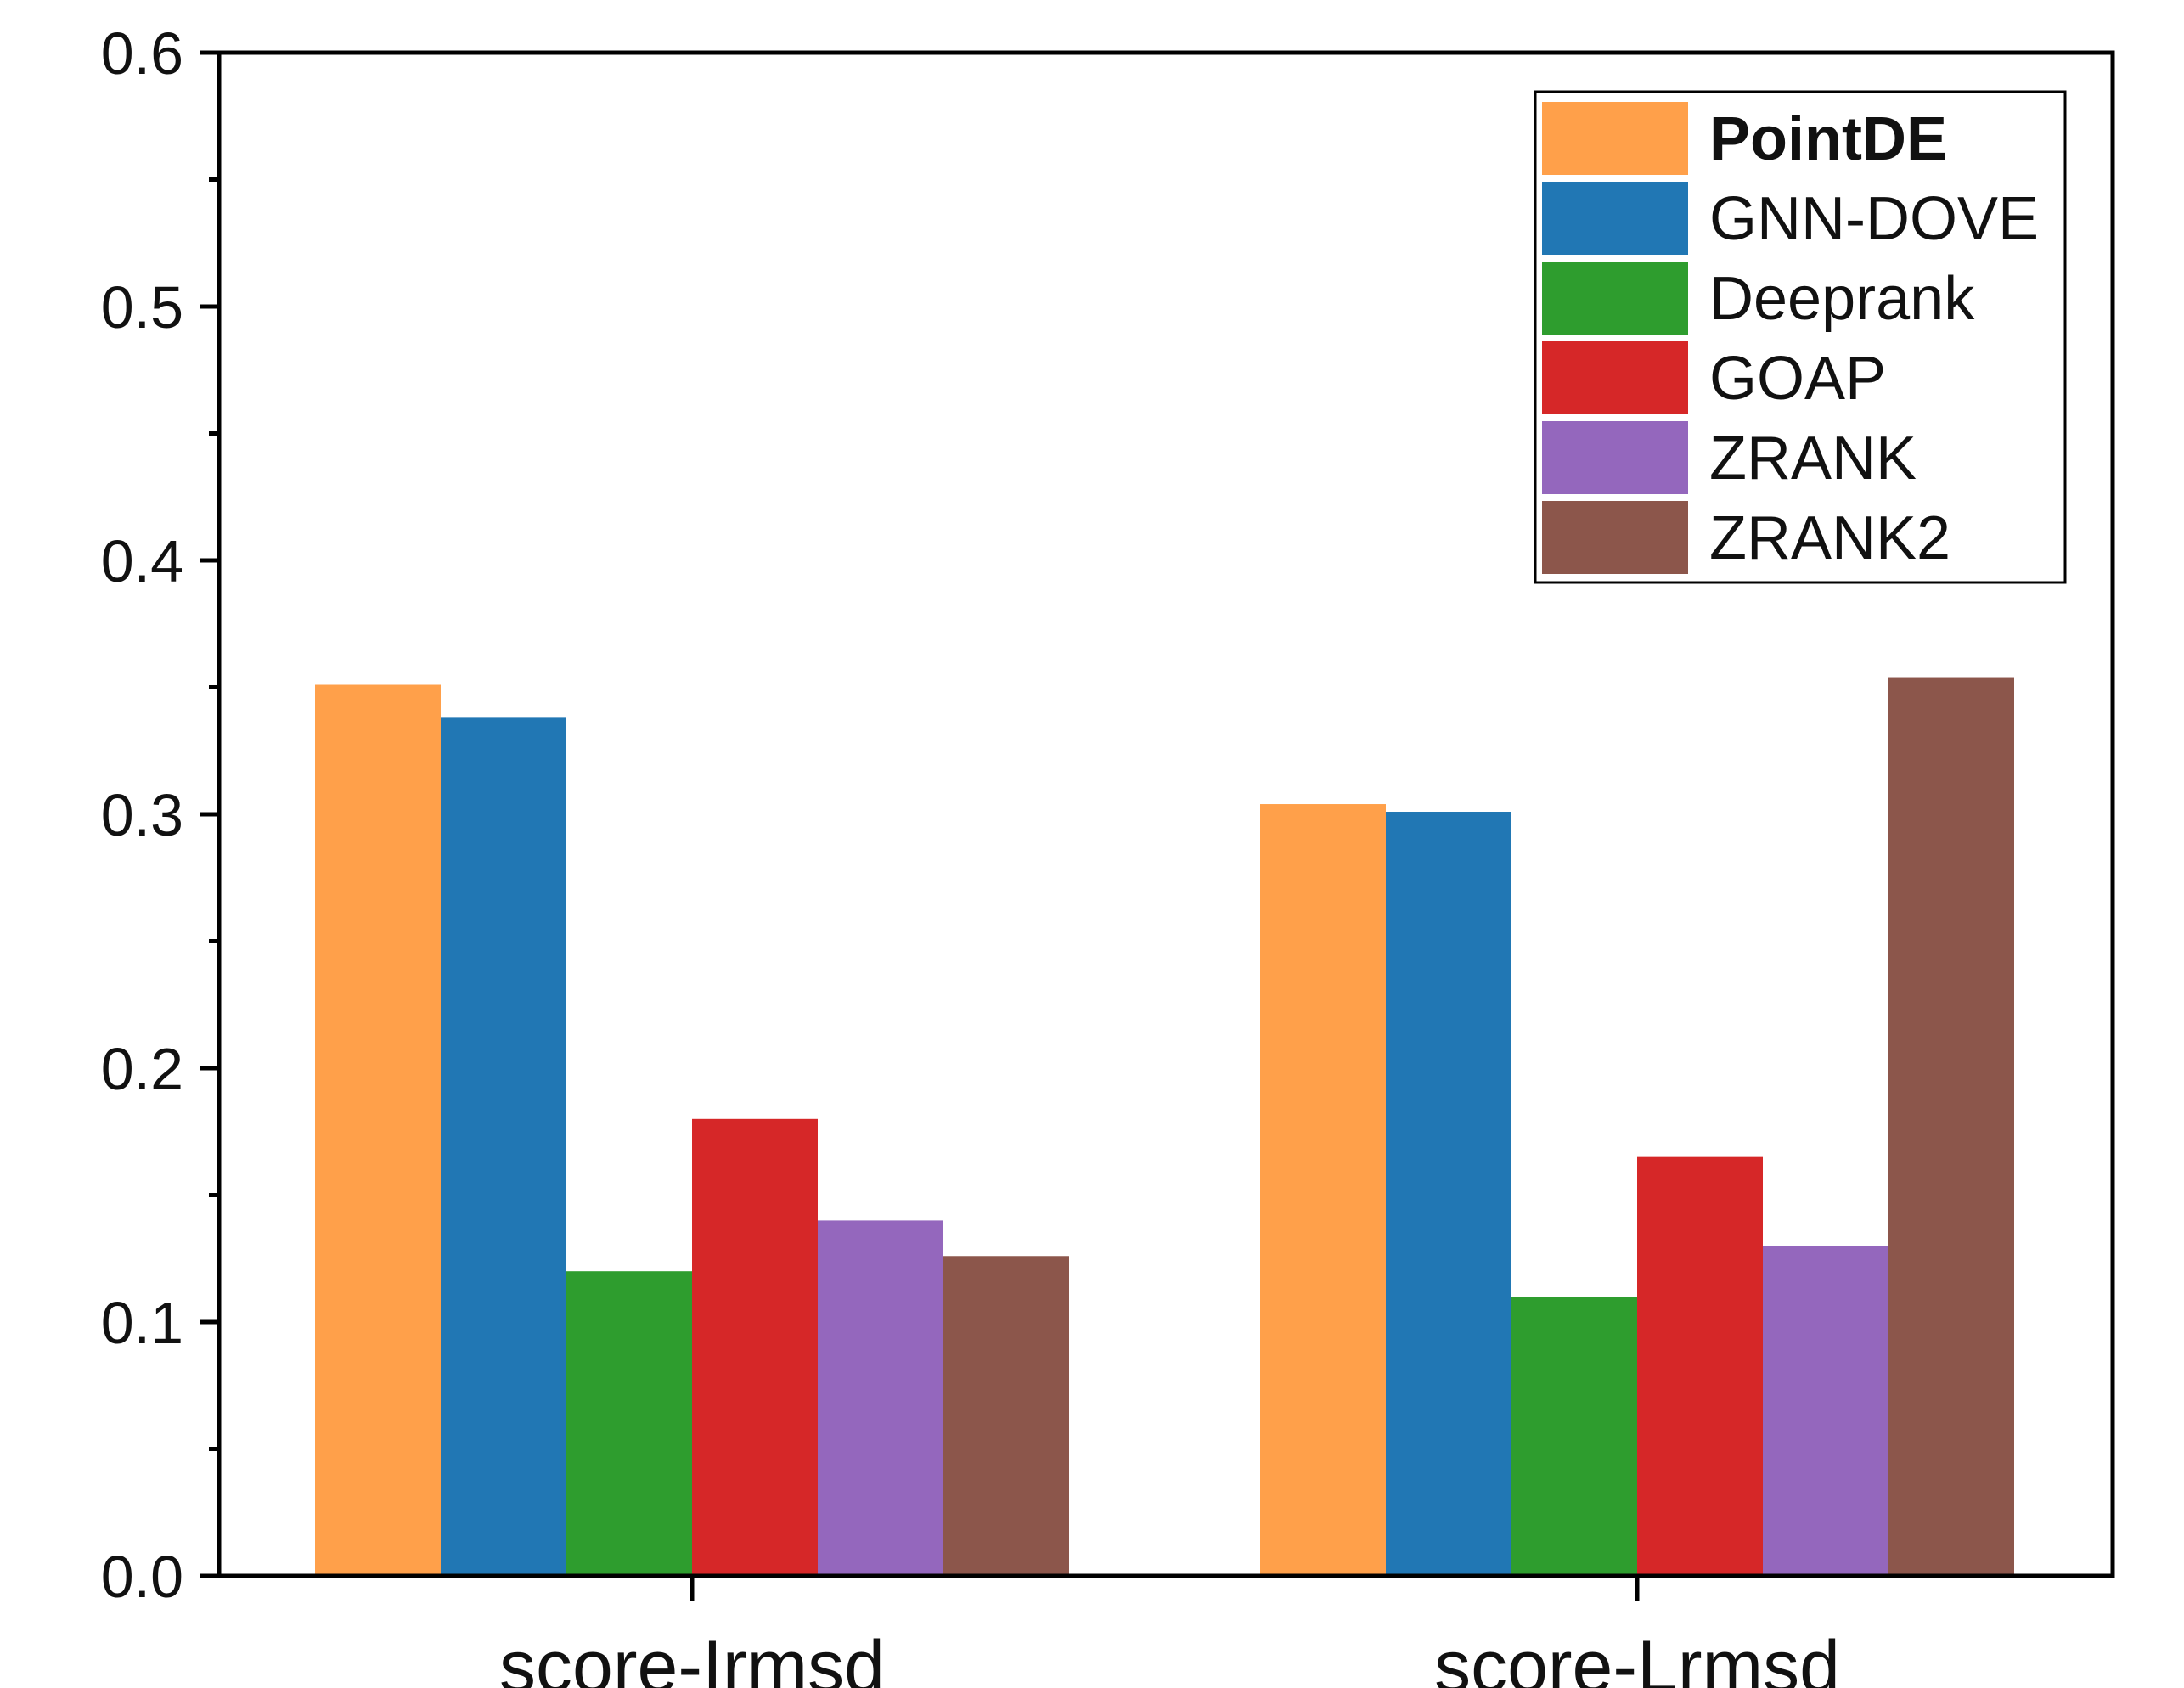 This screenshot has width=2184, height=1688. What do you see at coordinates (1615, 377) in the screenshot?
I see `legend-swatch-goap` at bounding box center [1615, 377].